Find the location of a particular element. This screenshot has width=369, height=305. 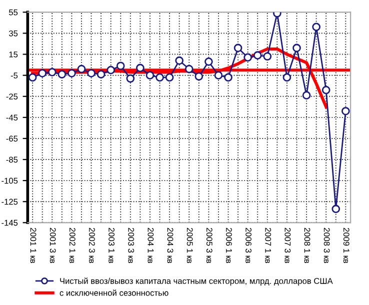

legend-label: Чистый ввоз/вывоз капитала частным сектором, млрд. долларов США is located at coordinates (196, 282).